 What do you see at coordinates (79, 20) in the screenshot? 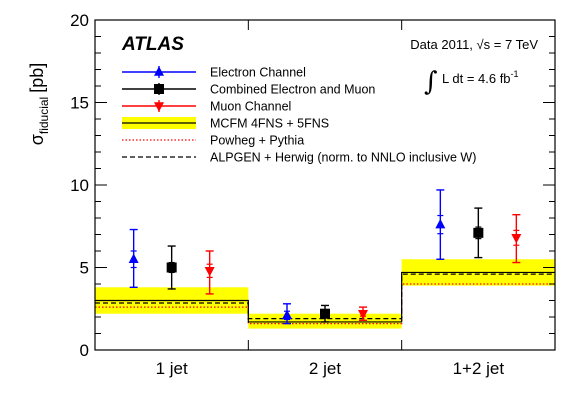
I see `y-tick-label: 20` at bounding box center [79, 20].